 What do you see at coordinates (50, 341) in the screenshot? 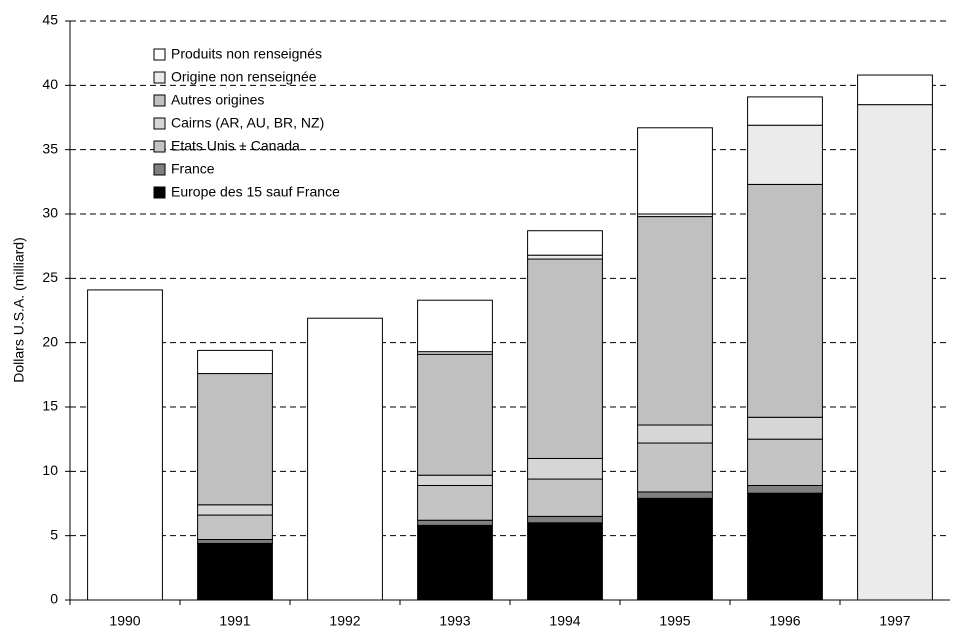
I see `y-tick-label: 20` at bounding box center [50, 341].